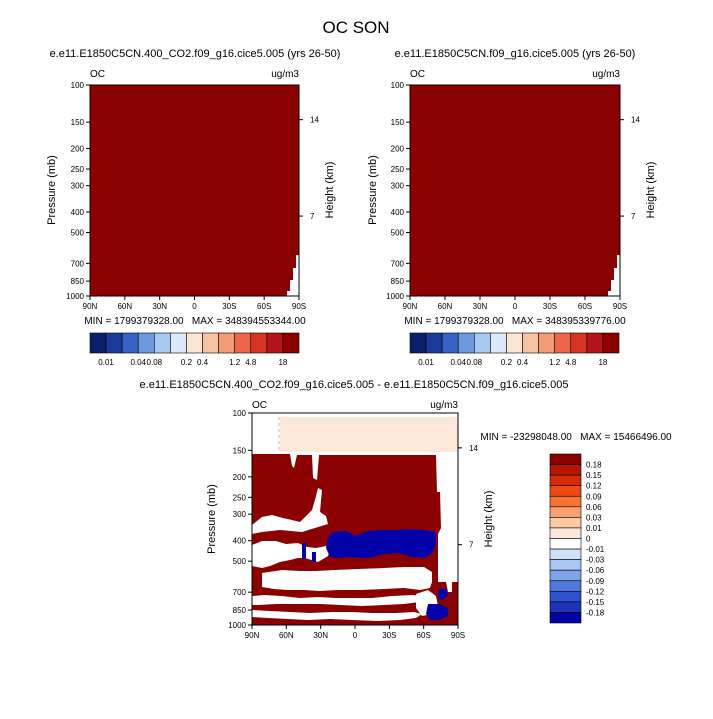  I want to click on panel-2-right-label: ug/m3, so click(606, 74).